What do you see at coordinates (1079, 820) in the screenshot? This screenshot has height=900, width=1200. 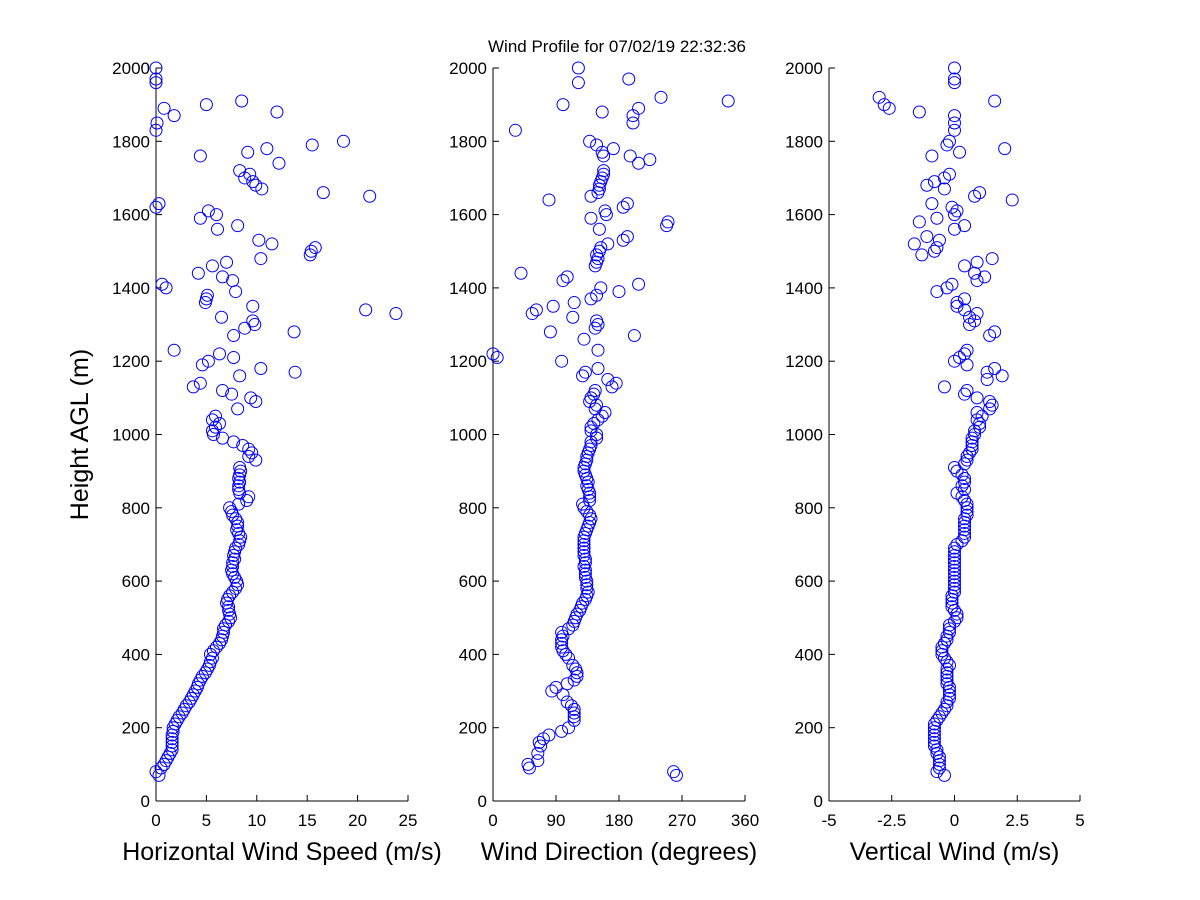 I see `x-tick-label: 5` at bounding box center [1079, 820].